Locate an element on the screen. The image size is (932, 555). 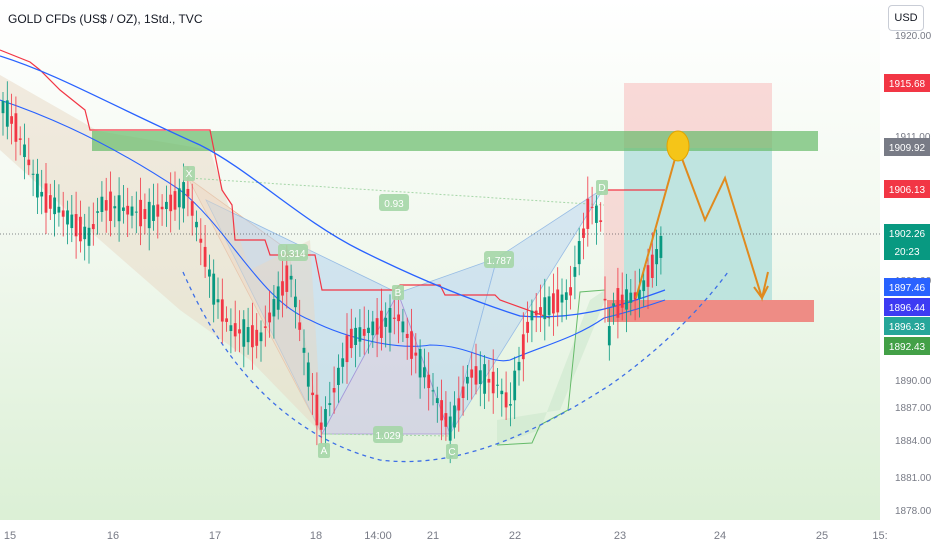
price-label: 1896.33 is located at coordinates (907, 327).